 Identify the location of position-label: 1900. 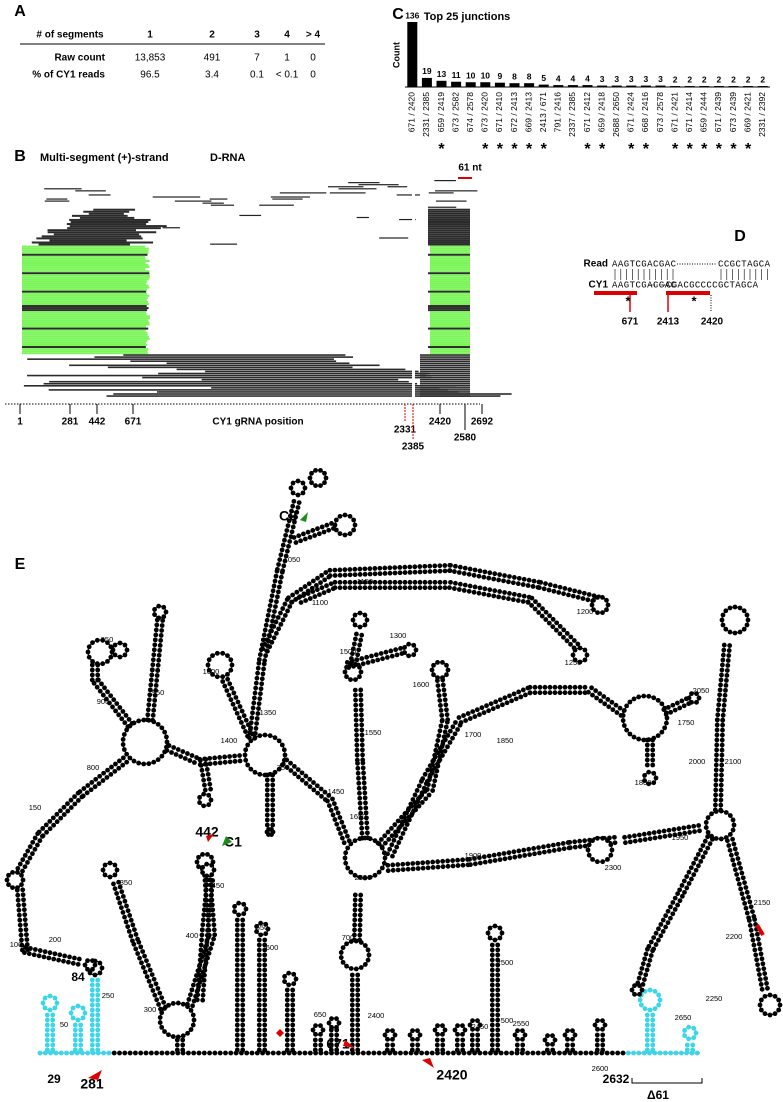
(473, 855).